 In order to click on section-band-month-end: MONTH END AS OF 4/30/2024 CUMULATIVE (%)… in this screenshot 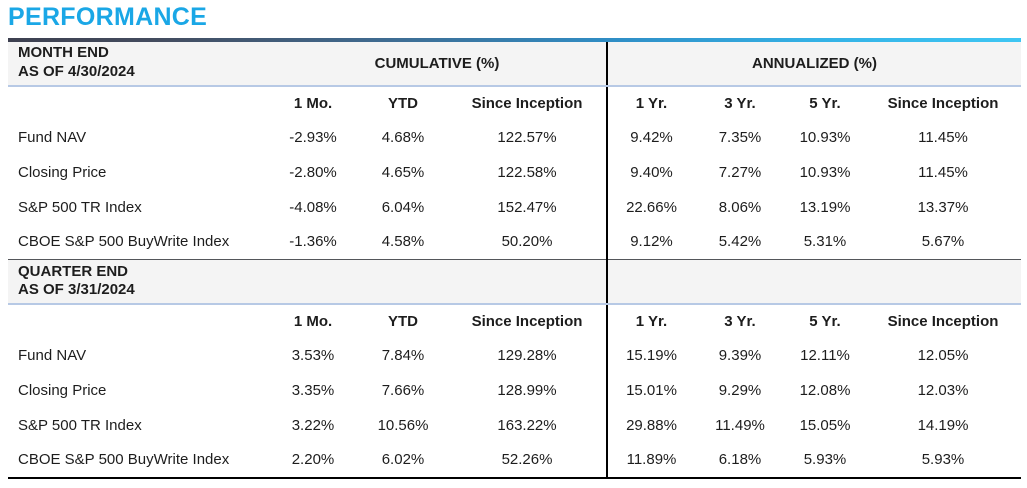, I will do `click(514, 64)`.